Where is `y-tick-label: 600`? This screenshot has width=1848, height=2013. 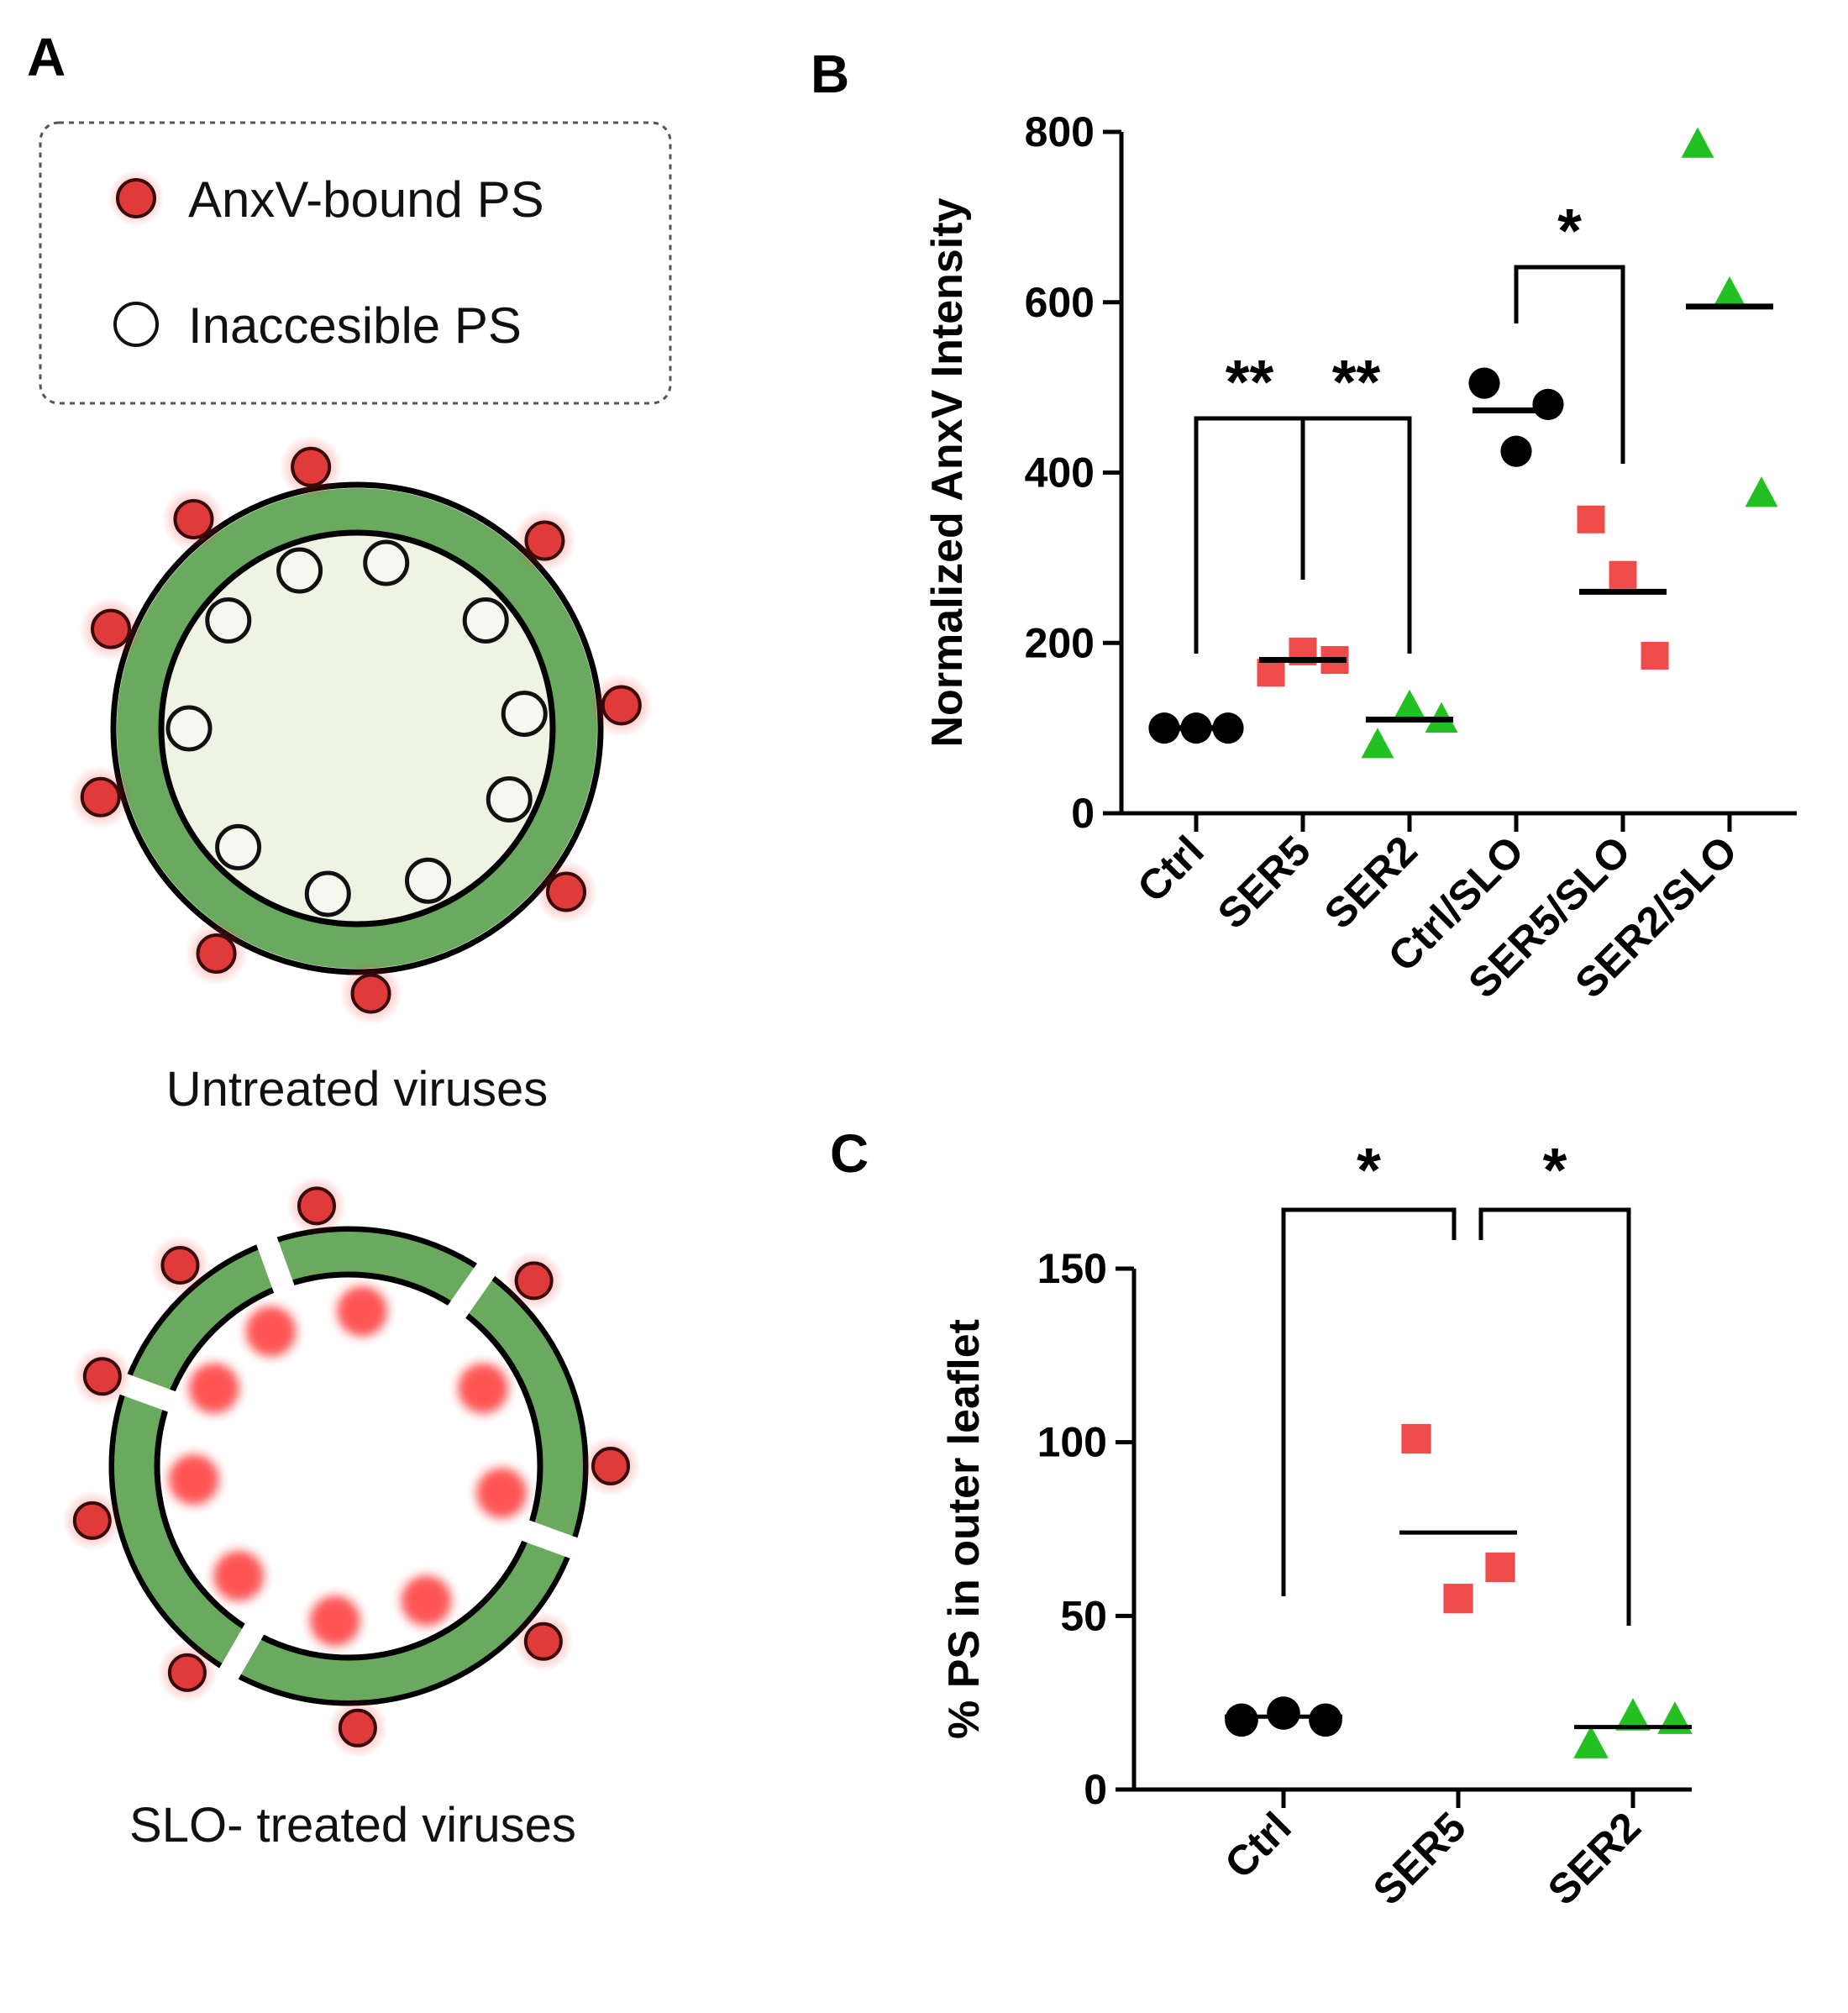 y-tick-label: 600 is located at coordinates (1060, 302).